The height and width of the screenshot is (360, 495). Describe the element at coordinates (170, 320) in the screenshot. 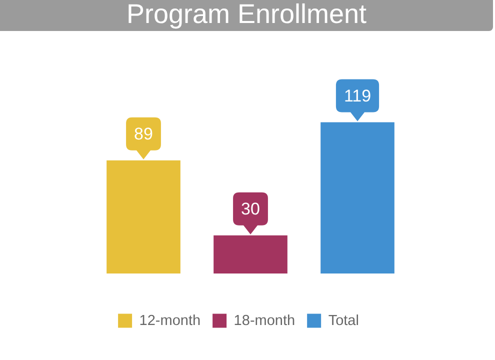

I see `legend-label: 12-month` at that location.